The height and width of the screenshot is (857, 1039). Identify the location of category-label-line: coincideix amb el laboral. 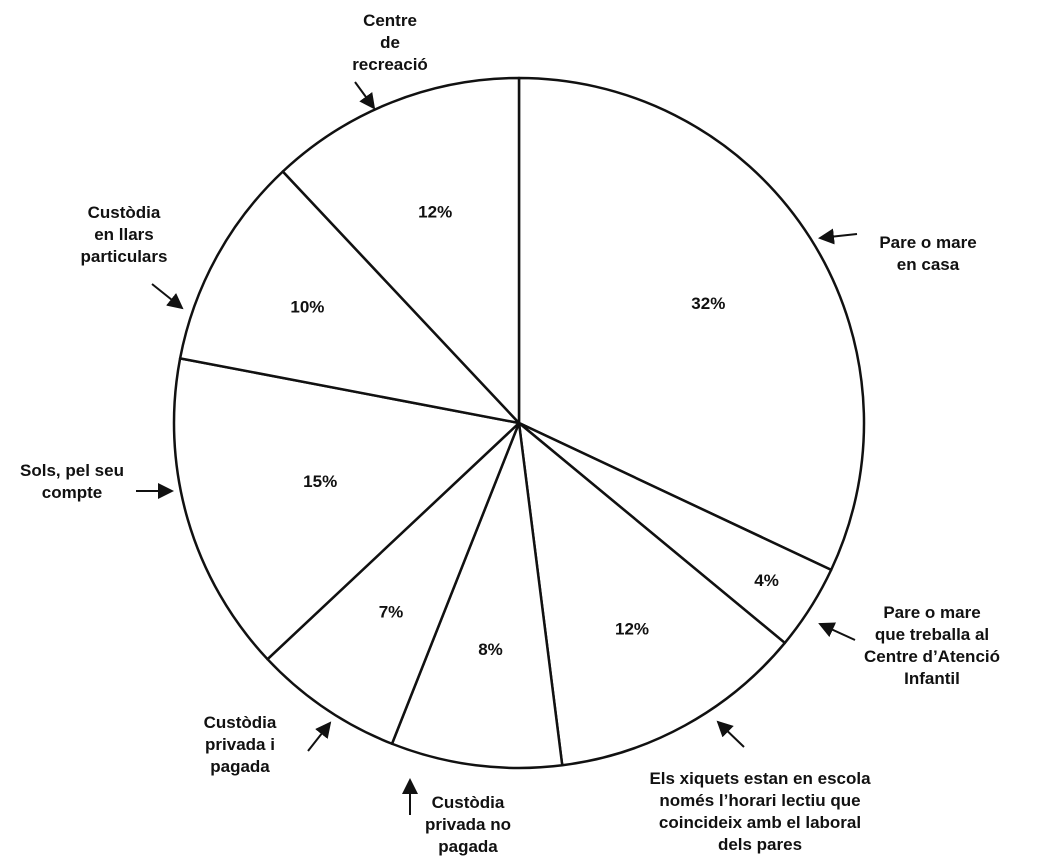
(760, 822).